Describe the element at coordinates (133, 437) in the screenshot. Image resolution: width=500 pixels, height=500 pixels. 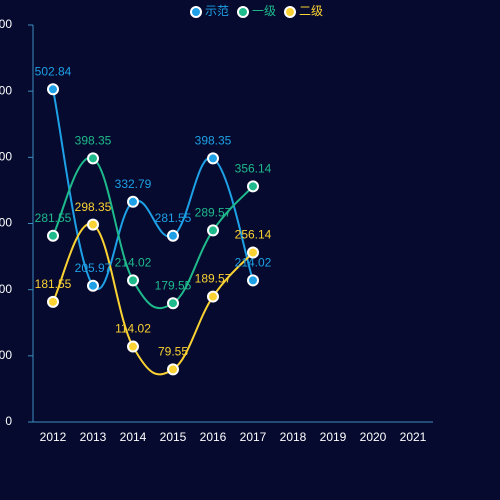
I see `x-tick-label: 2014` at that location.